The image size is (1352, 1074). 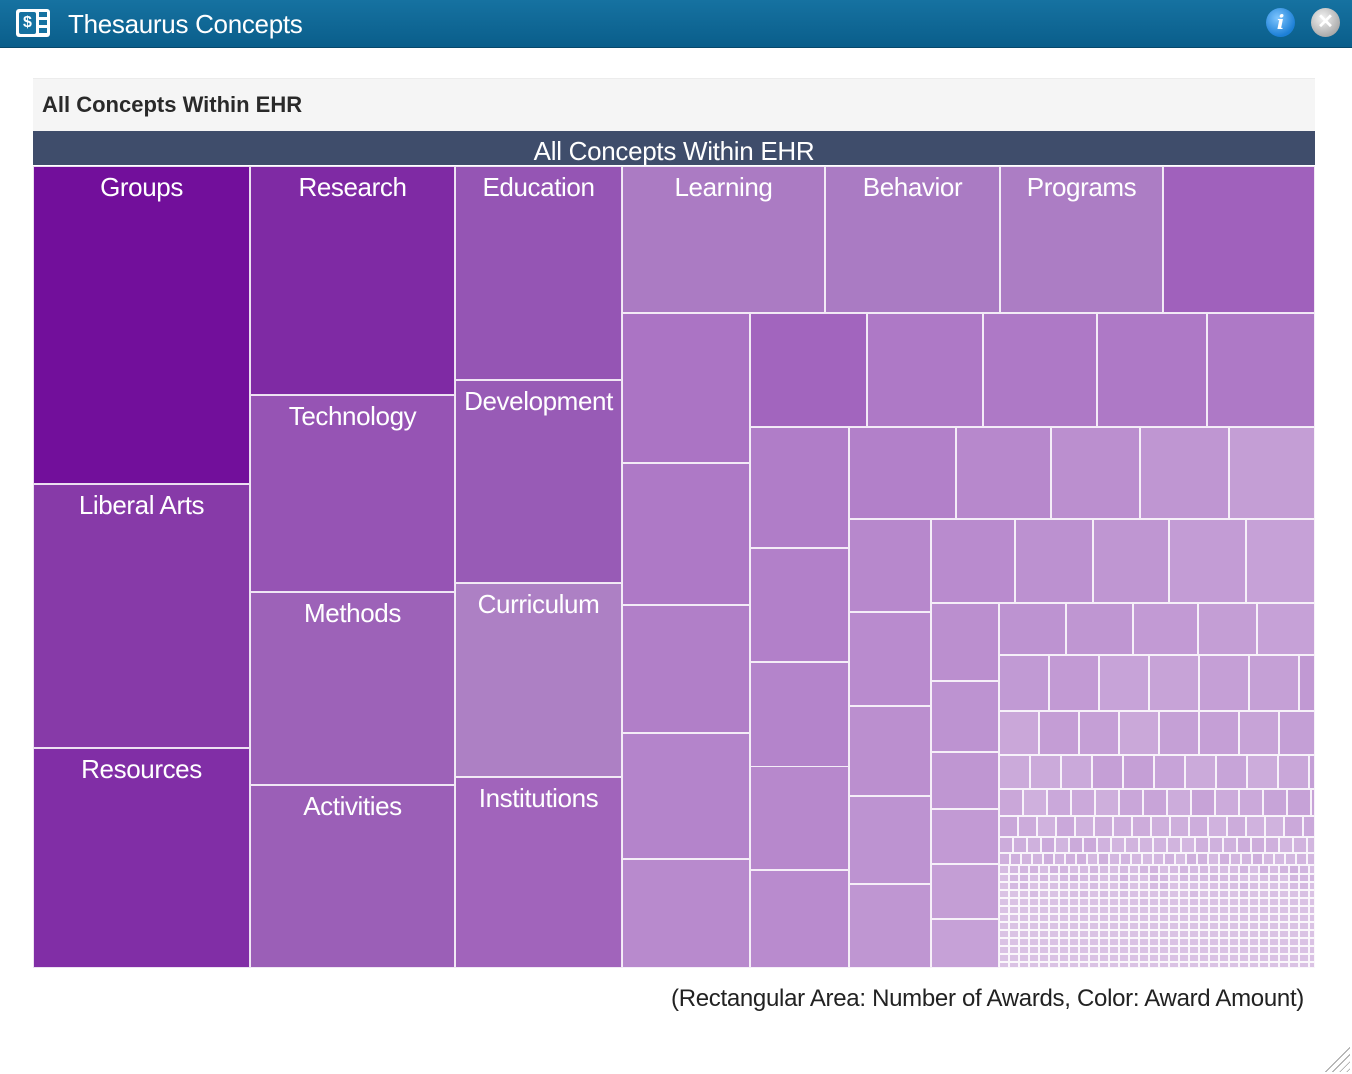 What do you see at coordinates (1081, 239) in the screenshot?
I see `treemap-node: Programs` at bounding box center [1081, 239].